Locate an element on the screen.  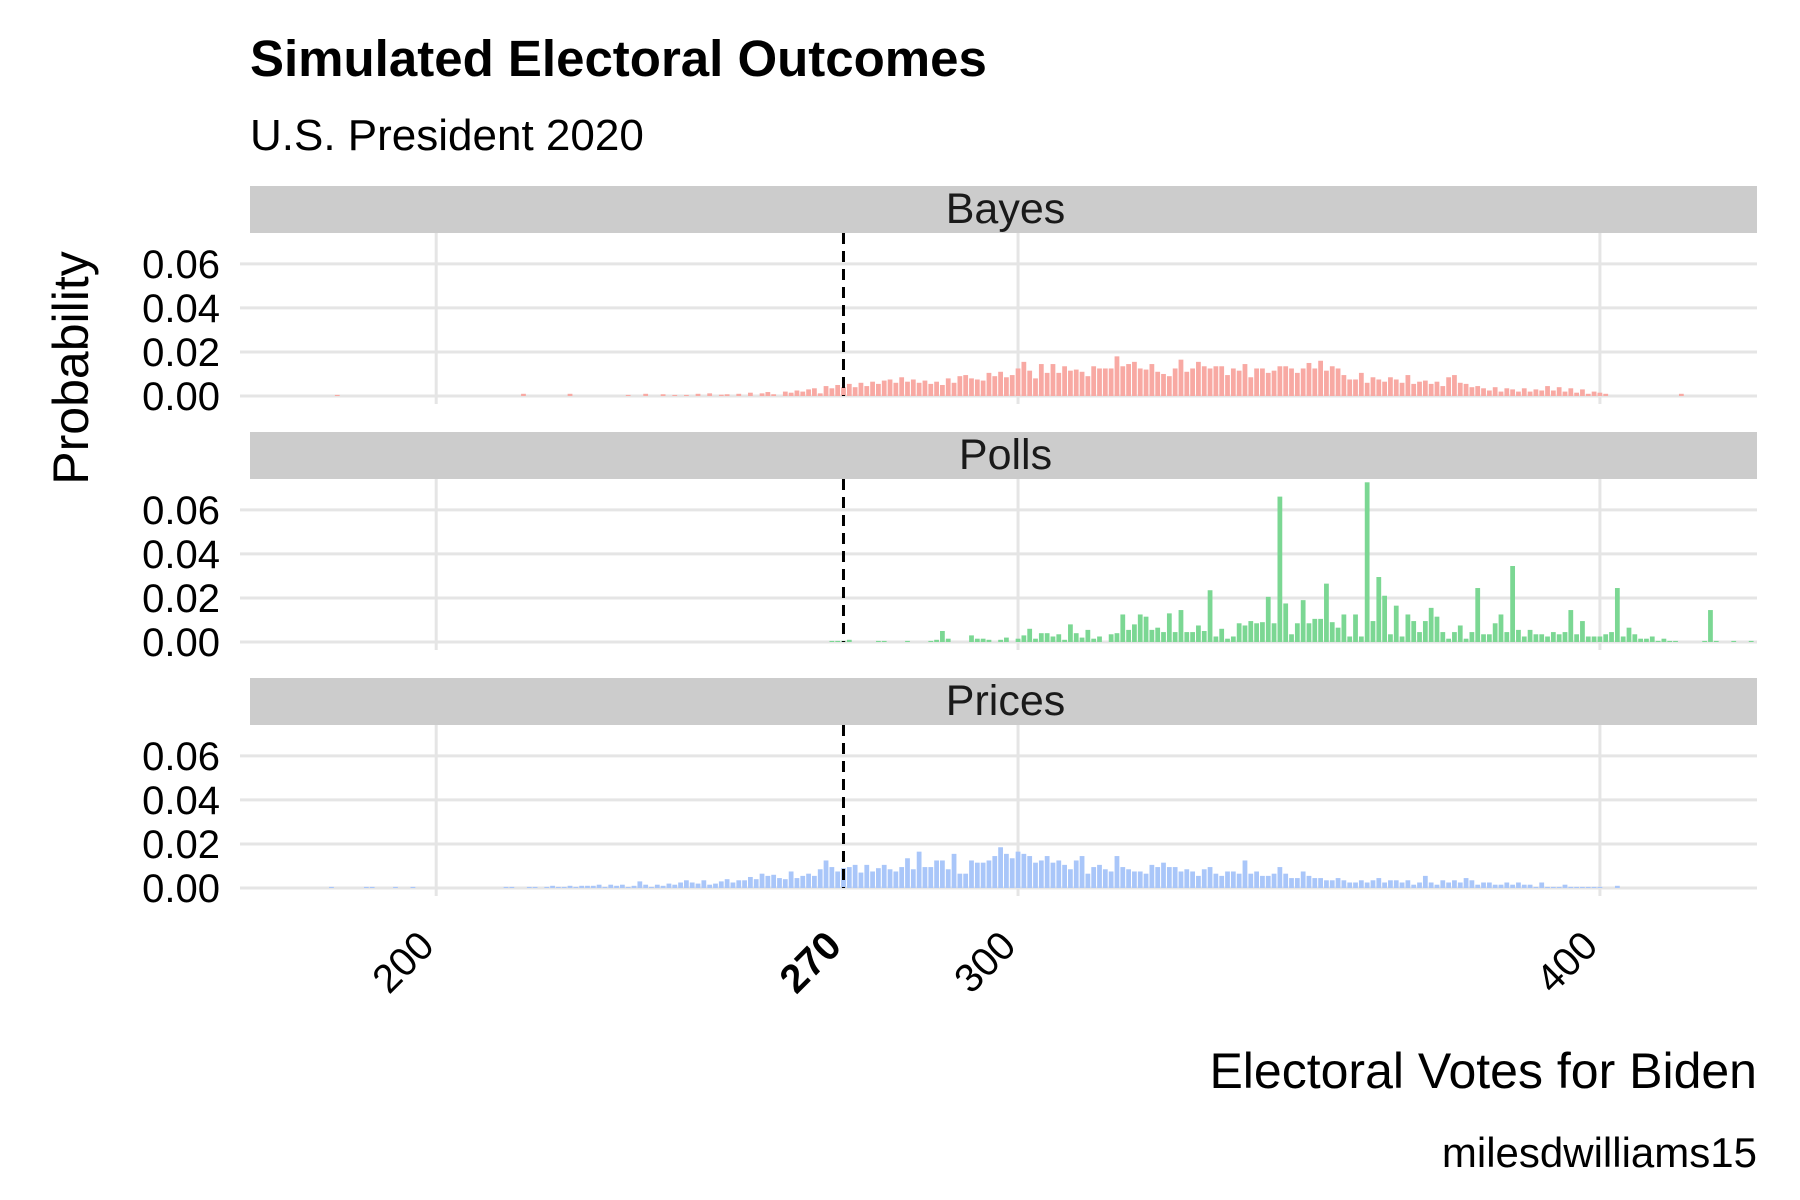
y-tick-label: 0.04 is located at coordinates (181, 309).